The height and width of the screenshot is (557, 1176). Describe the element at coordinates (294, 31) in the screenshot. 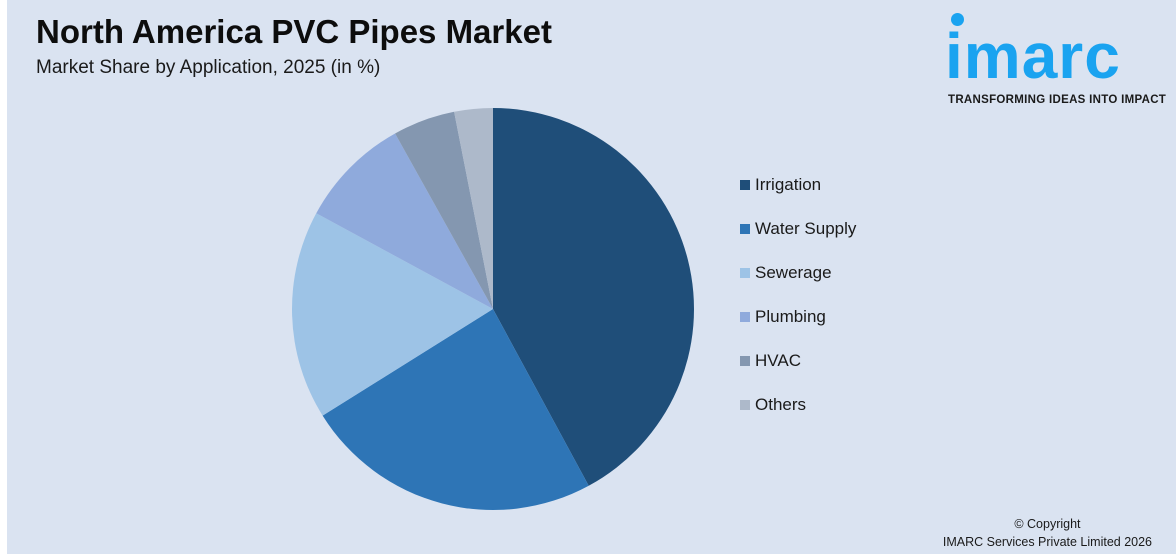

I see `chart-title: North America PVC Pipes Market` at that location.